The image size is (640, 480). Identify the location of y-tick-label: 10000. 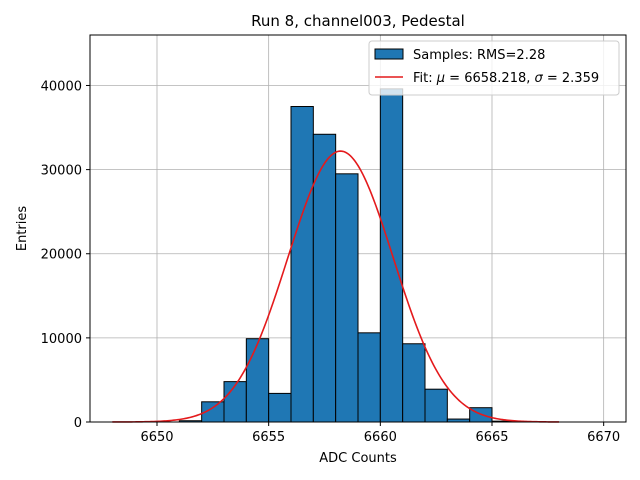
(61, 339).